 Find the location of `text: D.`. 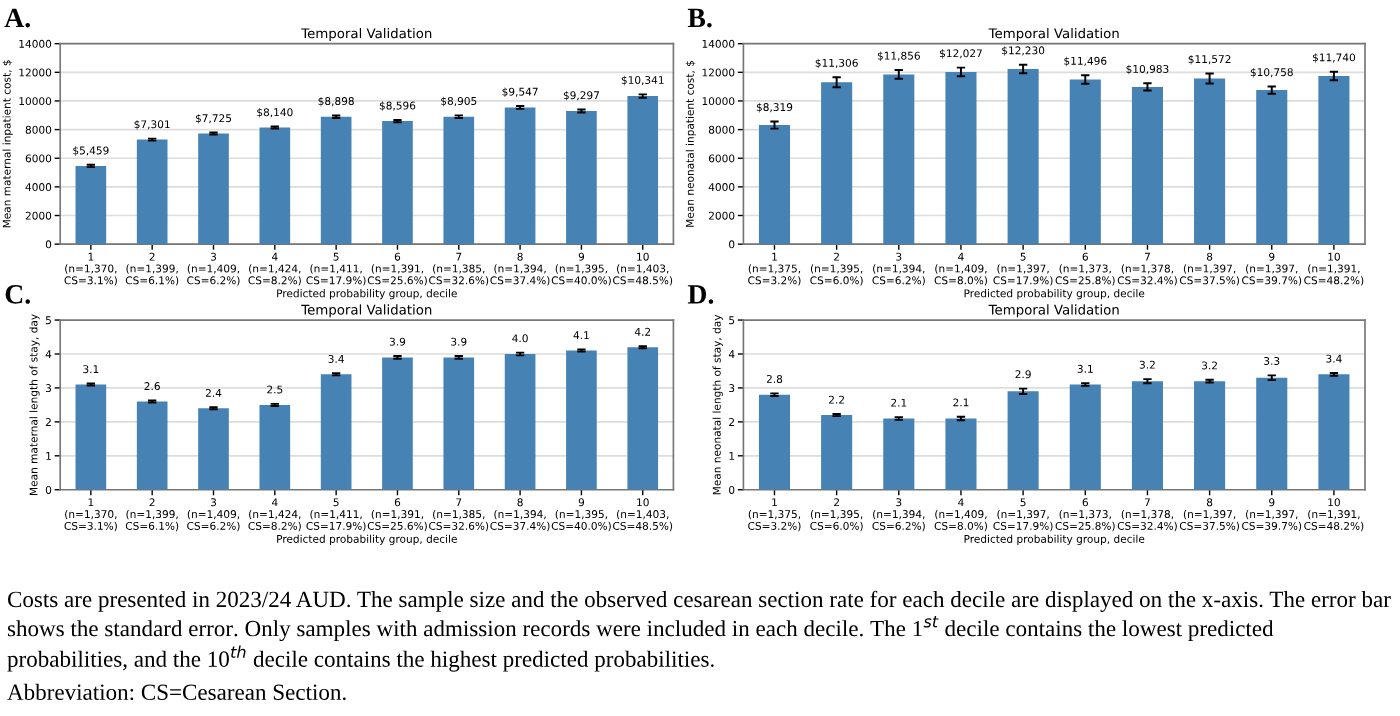

text: D. is located at coordinates (700, 294).